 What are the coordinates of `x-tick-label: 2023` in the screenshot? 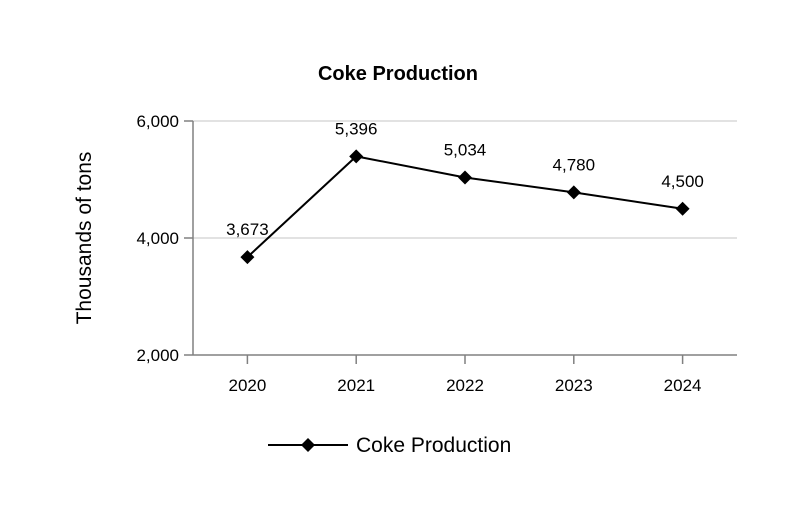 It's located at (574, 385).